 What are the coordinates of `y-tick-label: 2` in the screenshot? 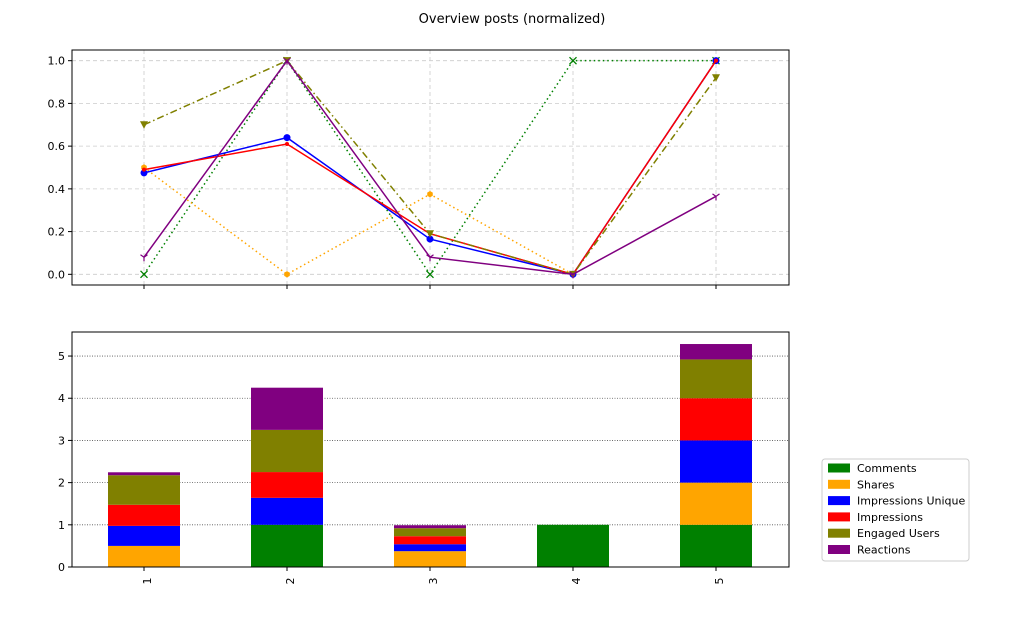 It's located at (61, 483).